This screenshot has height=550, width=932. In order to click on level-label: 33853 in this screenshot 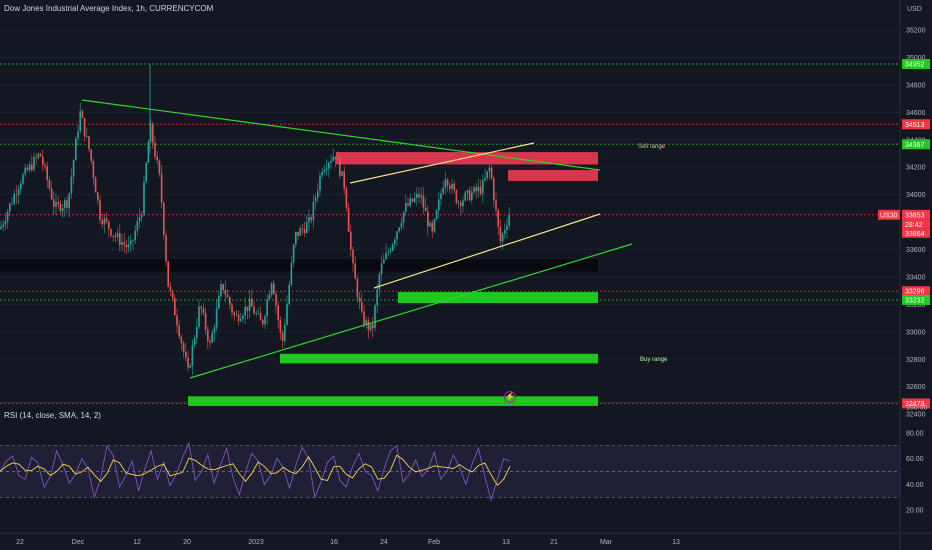, I will do `click(915, 215)`.